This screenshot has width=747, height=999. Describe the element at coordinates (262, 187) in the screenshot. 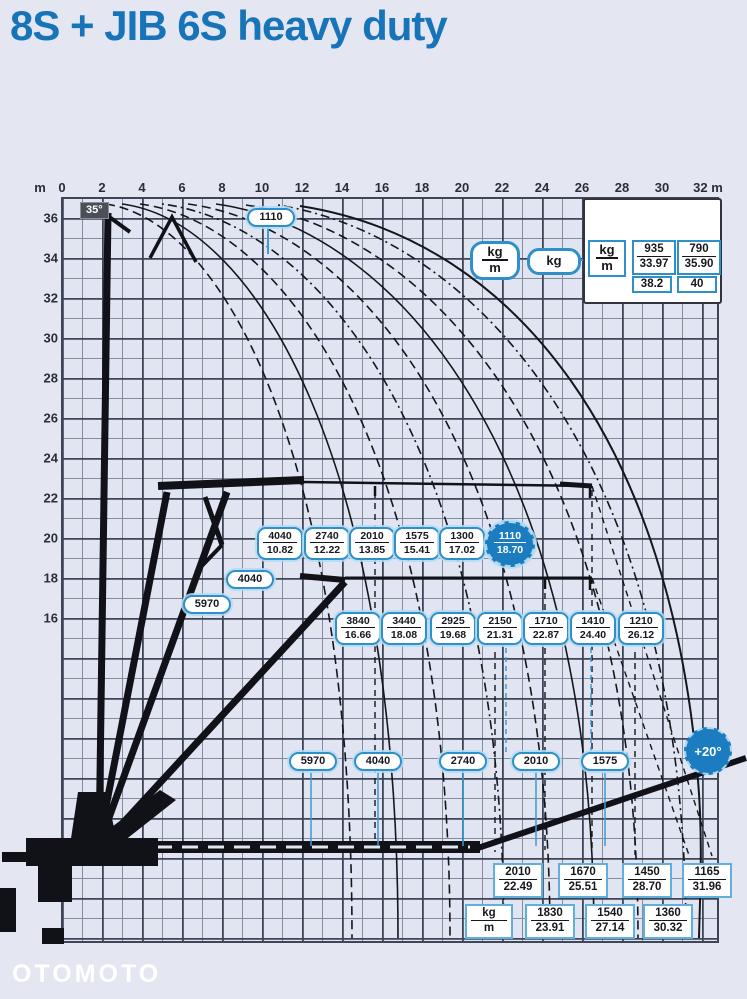

I see `x-axis-tick: 10` at that location.